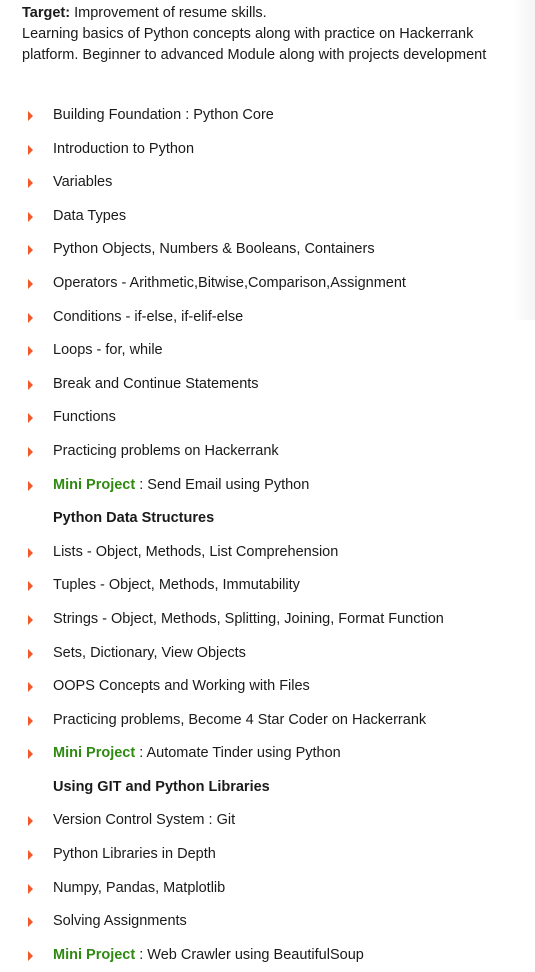 The width and height of the screenshot is (535, 972). What do you see at coordinates (267, 385) in the screenshot?
I see `list-item: Break and Continue Statements` at bounding box center [267, 385].